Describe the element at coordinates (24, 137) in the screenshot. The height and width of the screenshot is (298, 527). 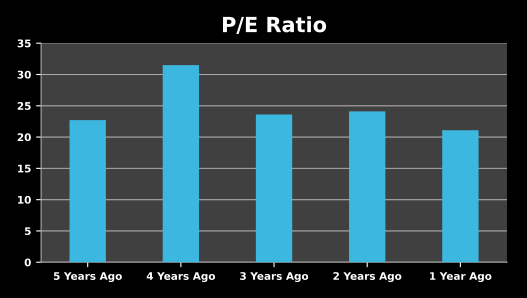
I see `y-tick-label: 20` at that location.